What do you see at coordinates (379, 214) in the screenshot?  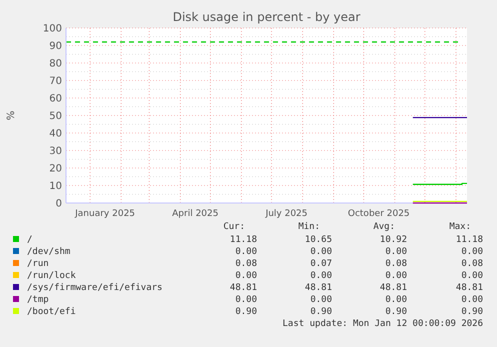 I see `x-tick-label: October 2025` at bounding box center [379, 214].